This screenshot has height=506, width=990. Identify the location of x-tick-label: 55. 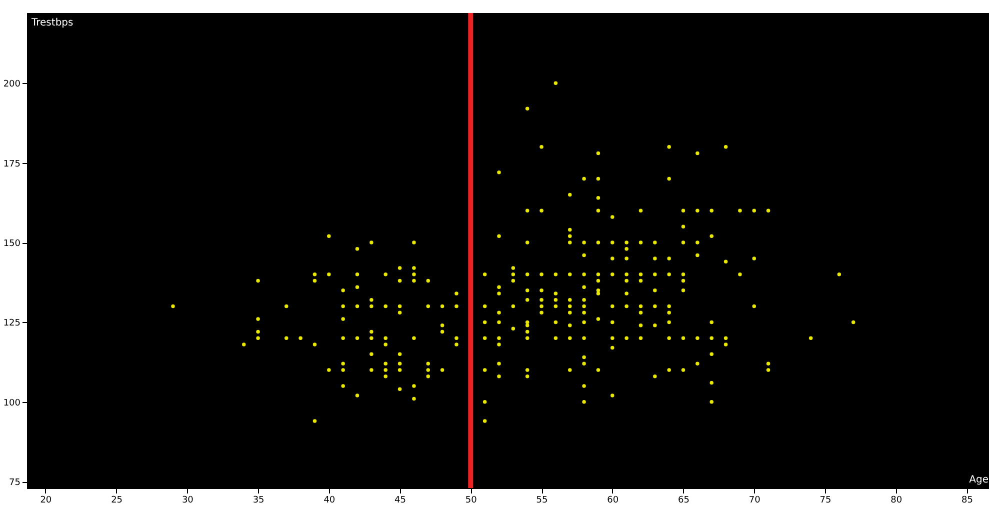
(542, 501).